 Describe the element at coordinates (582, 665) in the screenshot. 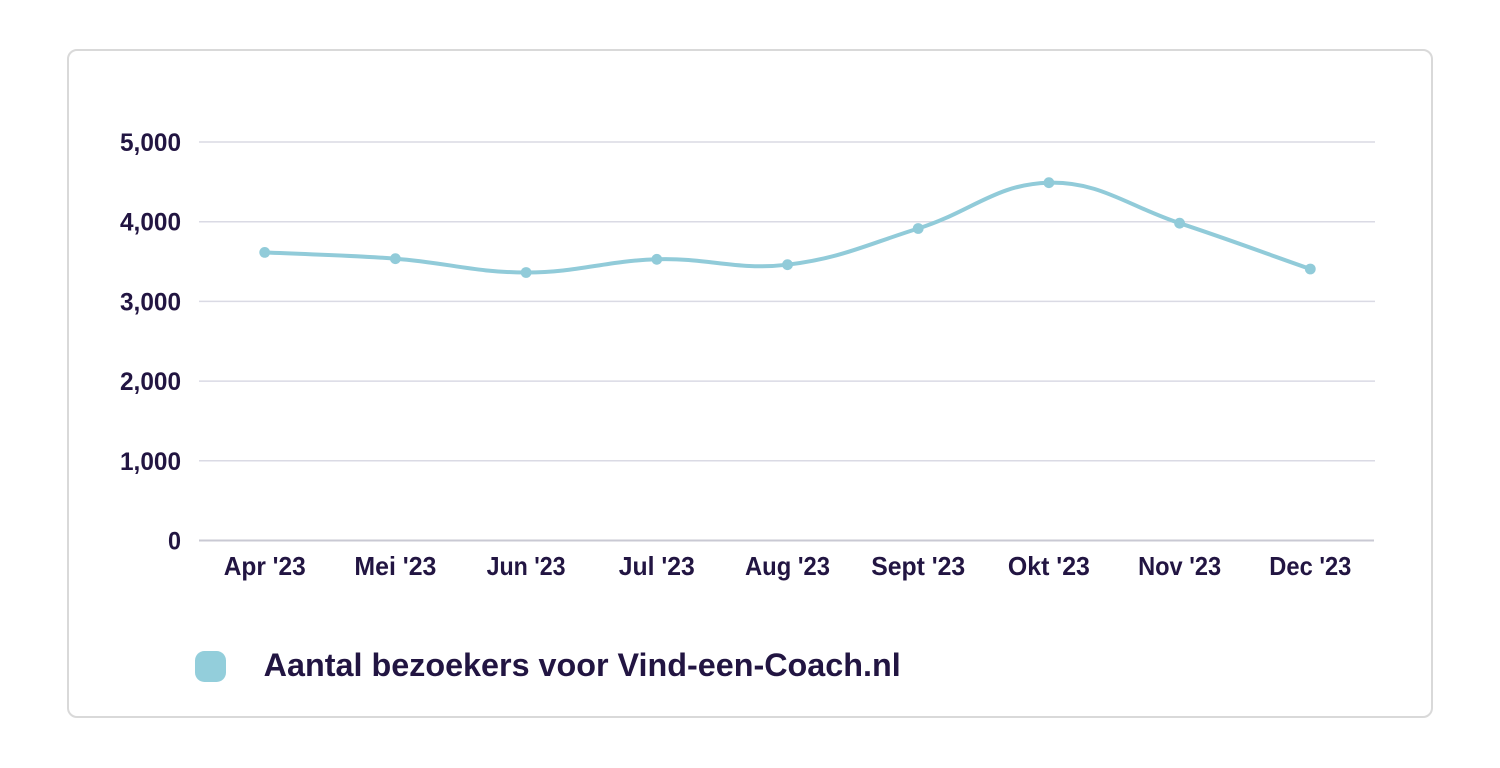

I see `svg-text:Aantal bezoekers voor Vind-een: Aantal bezoekers voor Vind-een-Coach.nl` at that location.